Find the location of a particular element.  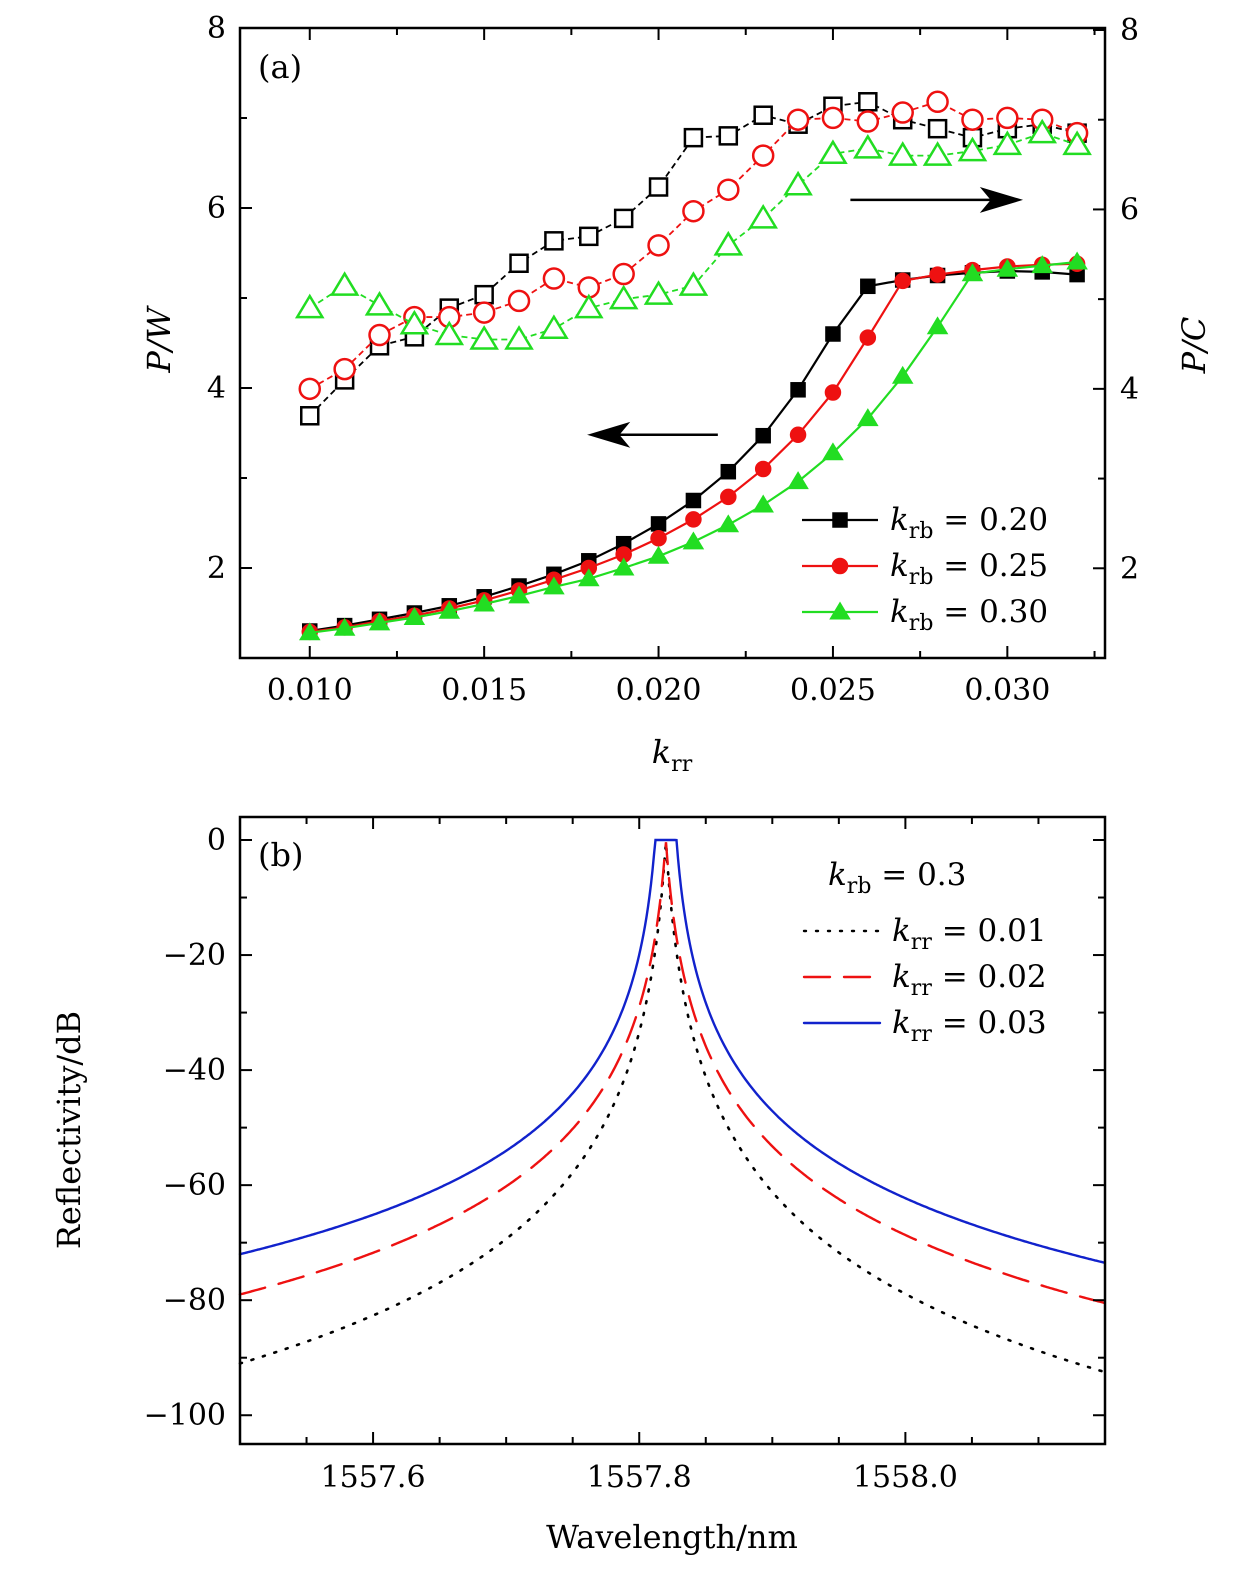

panel-b-legend-label: krr = 0.02 is located at coordinates (969, 980).